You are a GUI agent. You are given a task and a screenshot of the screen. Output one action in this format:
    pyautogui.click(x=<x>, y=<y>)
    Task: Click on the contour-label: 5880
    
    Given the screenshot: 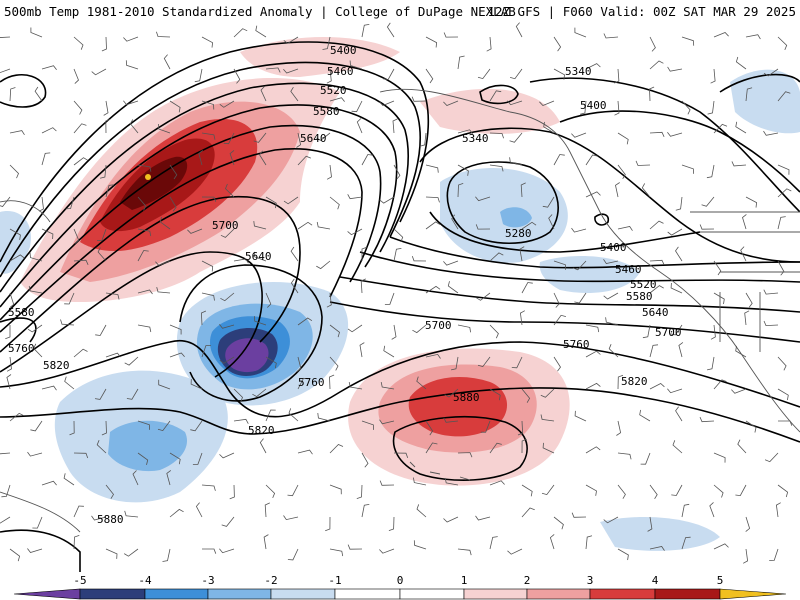 What is the action you would take?
    pyautogui.click(x=466, y=397)
    